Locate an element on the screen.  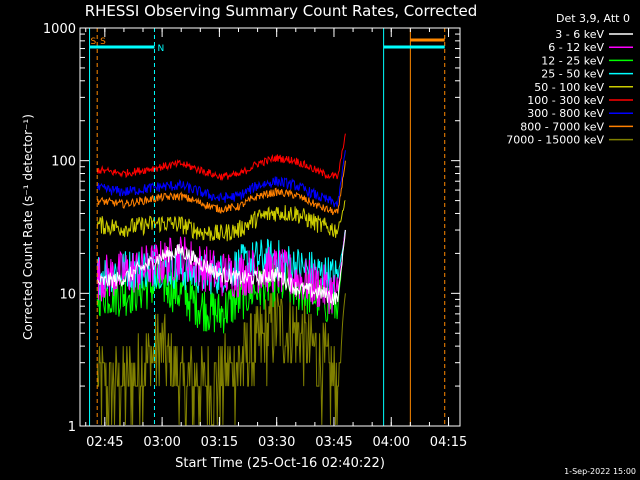
x-tick-label-4: 03:30 is located at coordinates (276, 442).